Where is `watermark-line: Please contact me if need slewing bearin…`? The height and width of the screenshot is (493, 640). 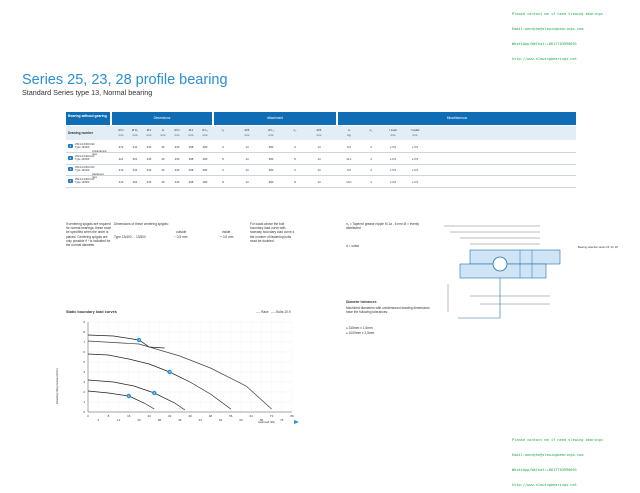 watermark-line: Please contact me if need slewing bearin… is located at coordinates (557, 14).